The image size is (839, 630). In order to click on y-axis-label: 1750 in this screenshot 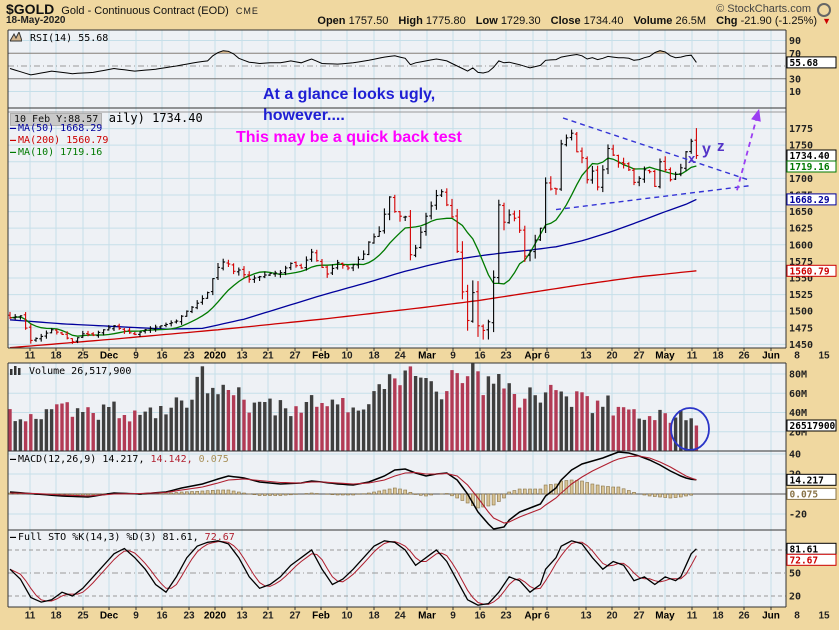, I will do `click(801, 146)`.